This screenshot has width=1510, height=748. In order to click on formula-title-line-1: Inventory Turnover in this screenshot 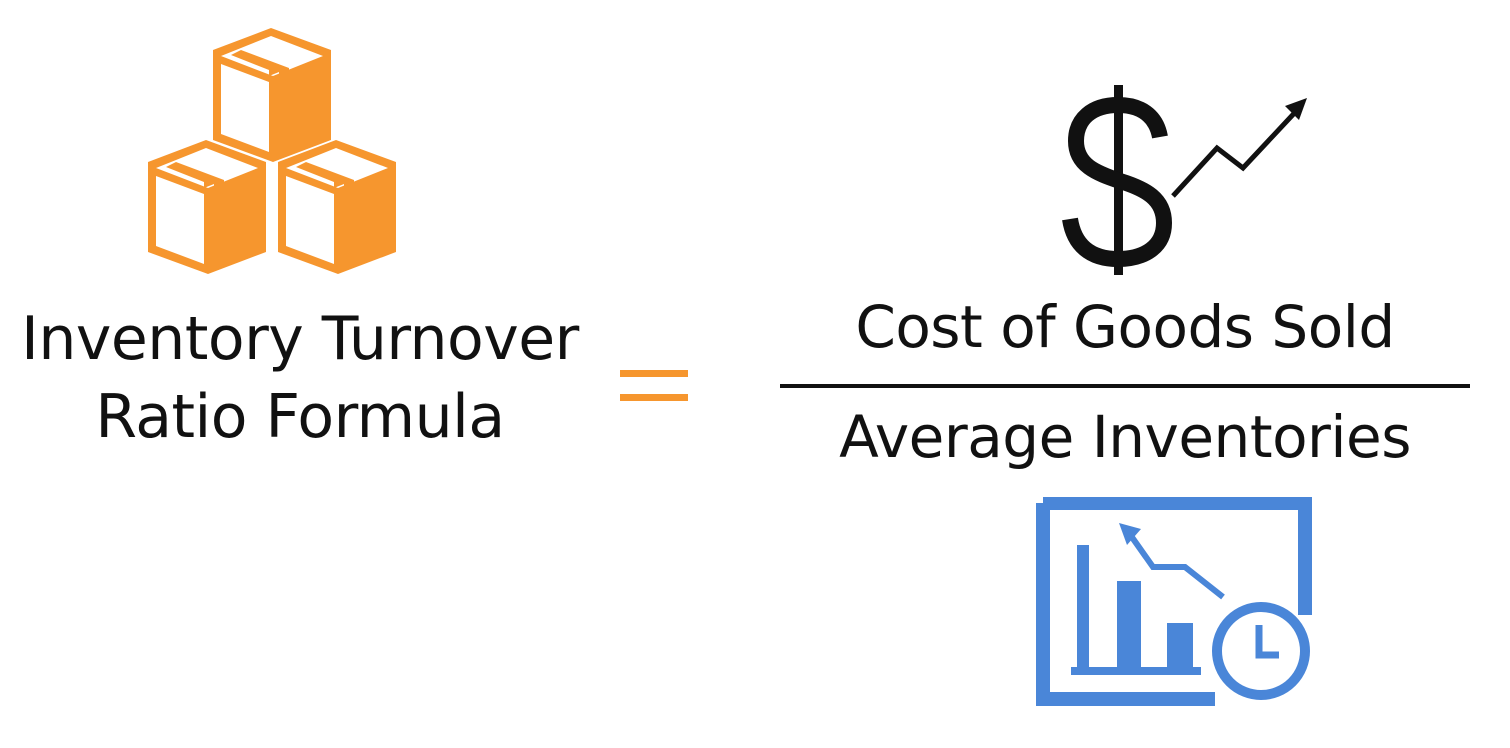, I will do `click(300, 339)`.